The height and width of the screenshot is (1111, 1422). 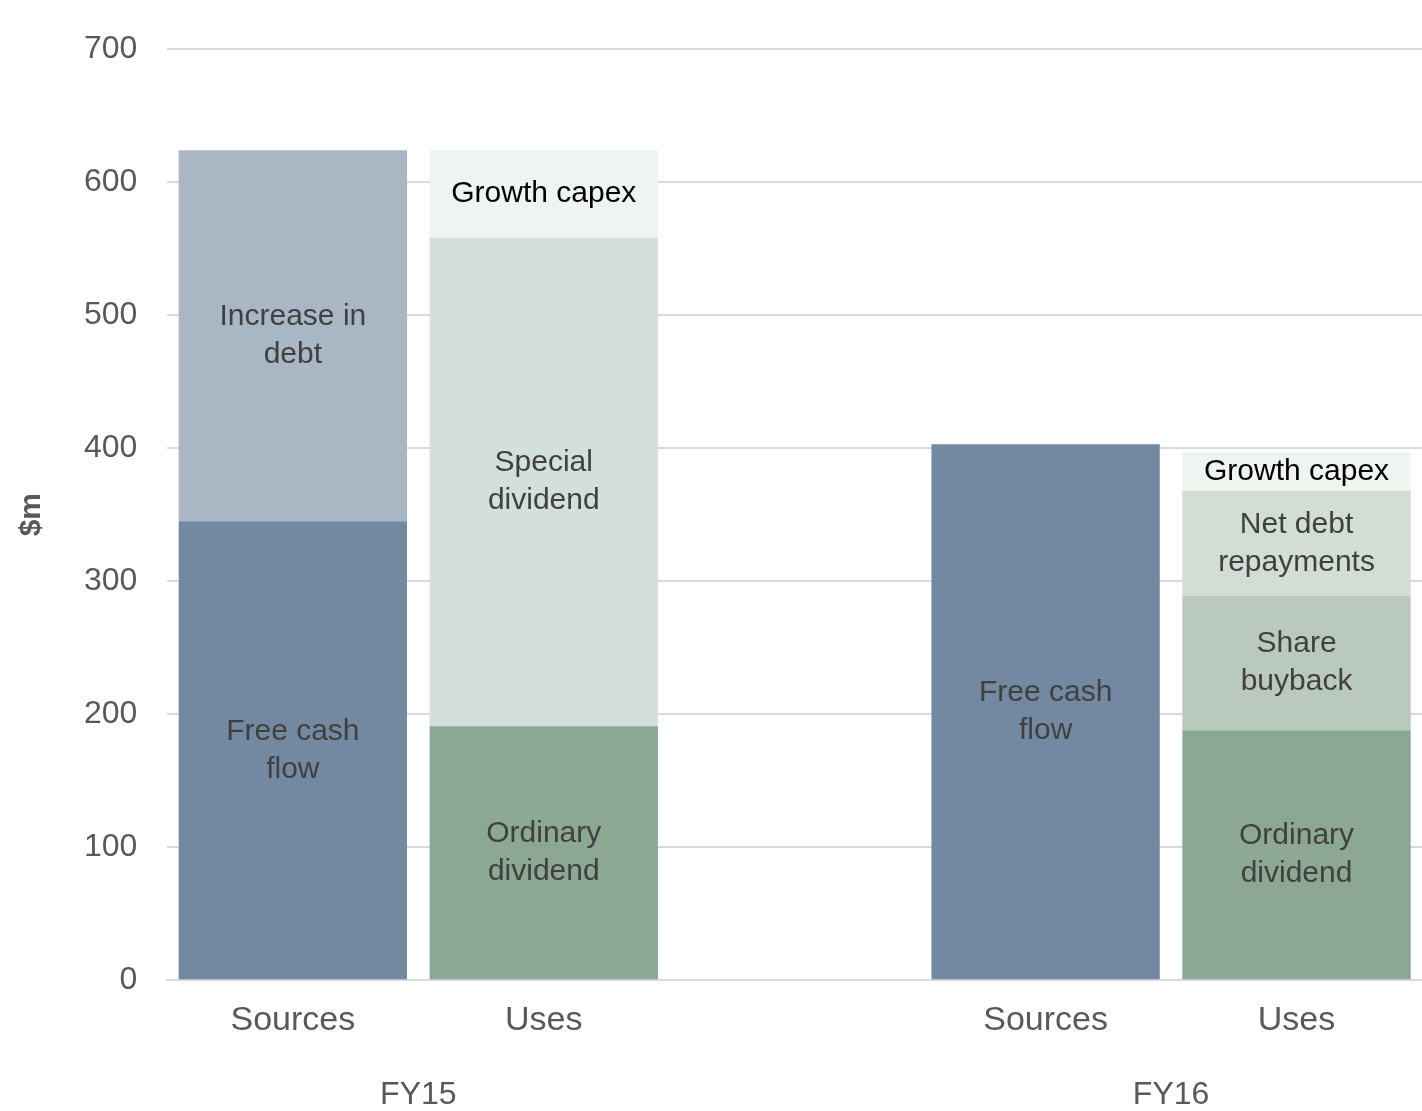 I want to click on y-tick-label: 500, so click(x=111, y=313).